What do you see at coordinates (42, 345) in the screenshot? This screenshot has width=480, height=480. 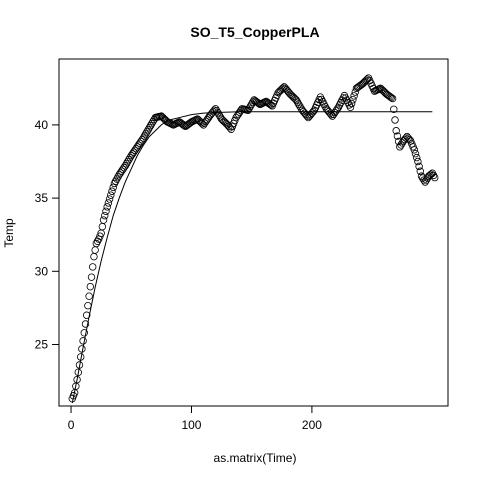 I see `y-tick-label-25: 25` at bounding box center [42, 345].